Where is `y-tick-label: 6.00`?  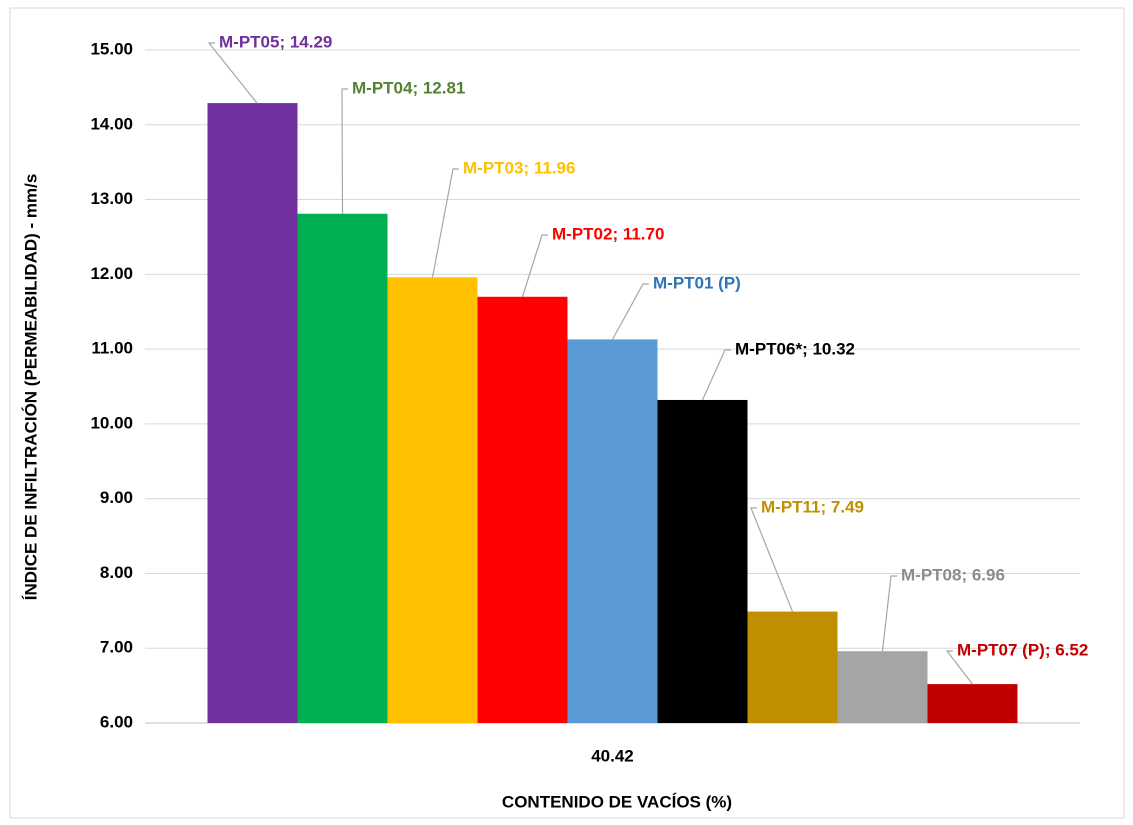
y-tick-label: 6.00 is located at coordinates (116, 721).